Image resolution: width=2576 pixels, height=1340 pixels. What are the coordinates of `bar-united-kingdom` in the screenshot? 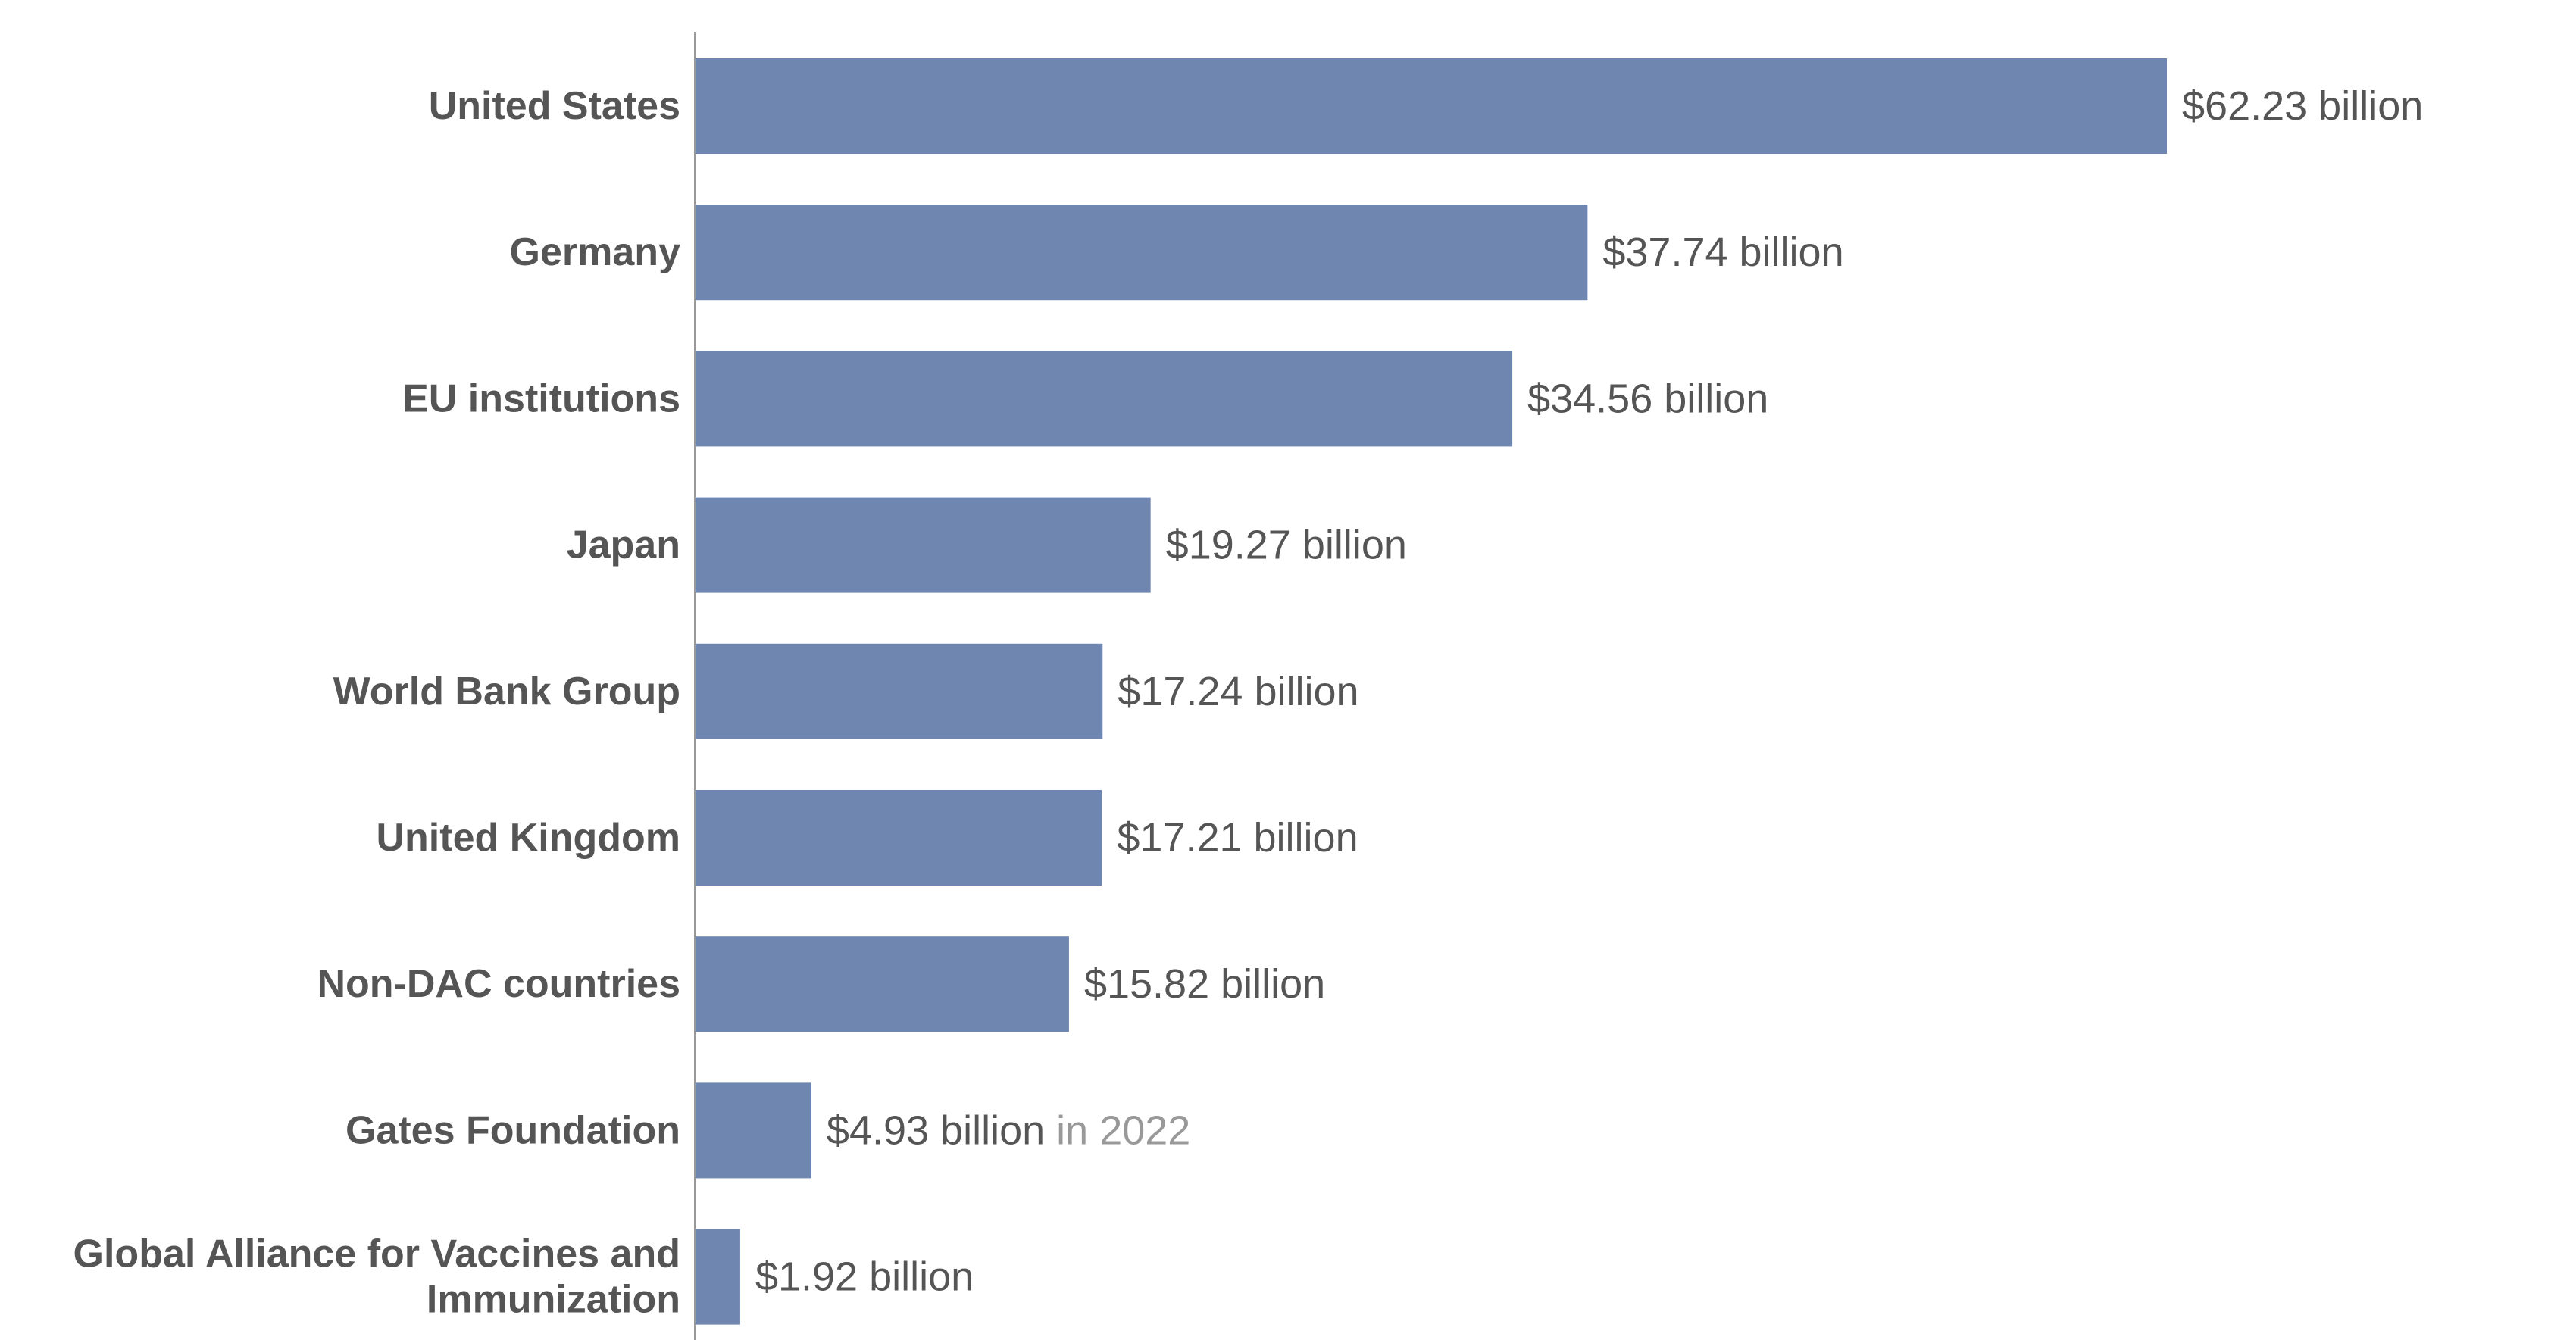 It's located at (898, 838).